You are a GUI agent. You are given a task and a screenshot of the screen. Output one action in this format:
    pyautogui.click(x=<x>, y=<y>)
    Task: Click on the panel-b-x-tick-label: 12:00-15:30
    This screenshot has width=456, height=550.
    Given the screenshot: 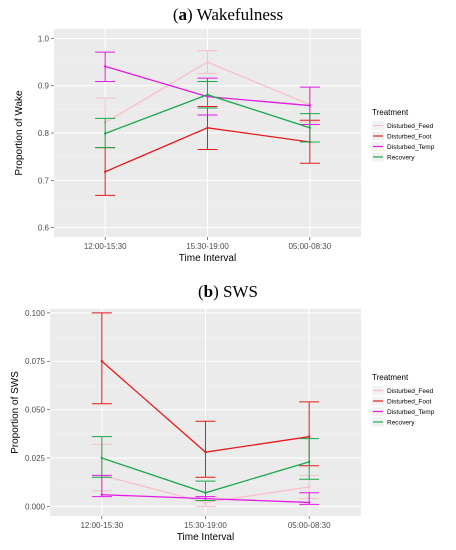 What is the action you would take?
    pyautogui.click(x=101, y=525)
    